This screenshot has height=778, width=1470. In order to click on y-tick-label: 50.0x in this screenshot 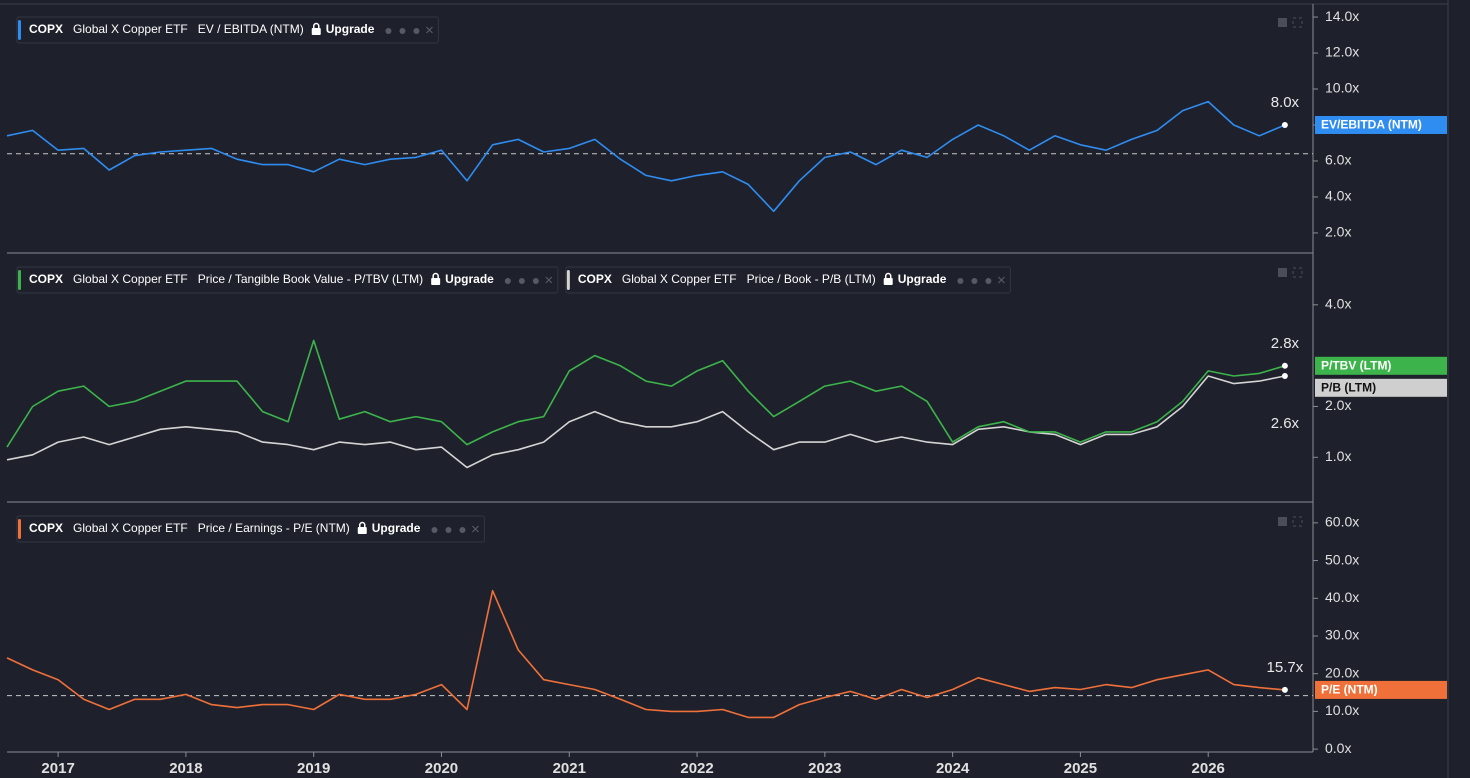, I will do `click(1342, 559)`.